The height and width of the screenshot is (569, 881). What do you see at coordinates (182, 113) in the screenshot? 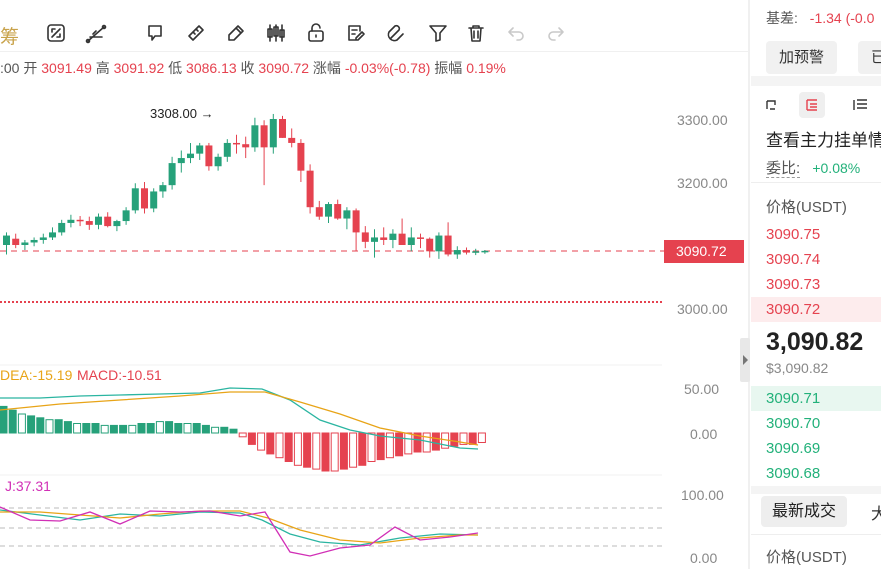
I see `max-marker: 3308.00 →` at bounding box center [182, 113].